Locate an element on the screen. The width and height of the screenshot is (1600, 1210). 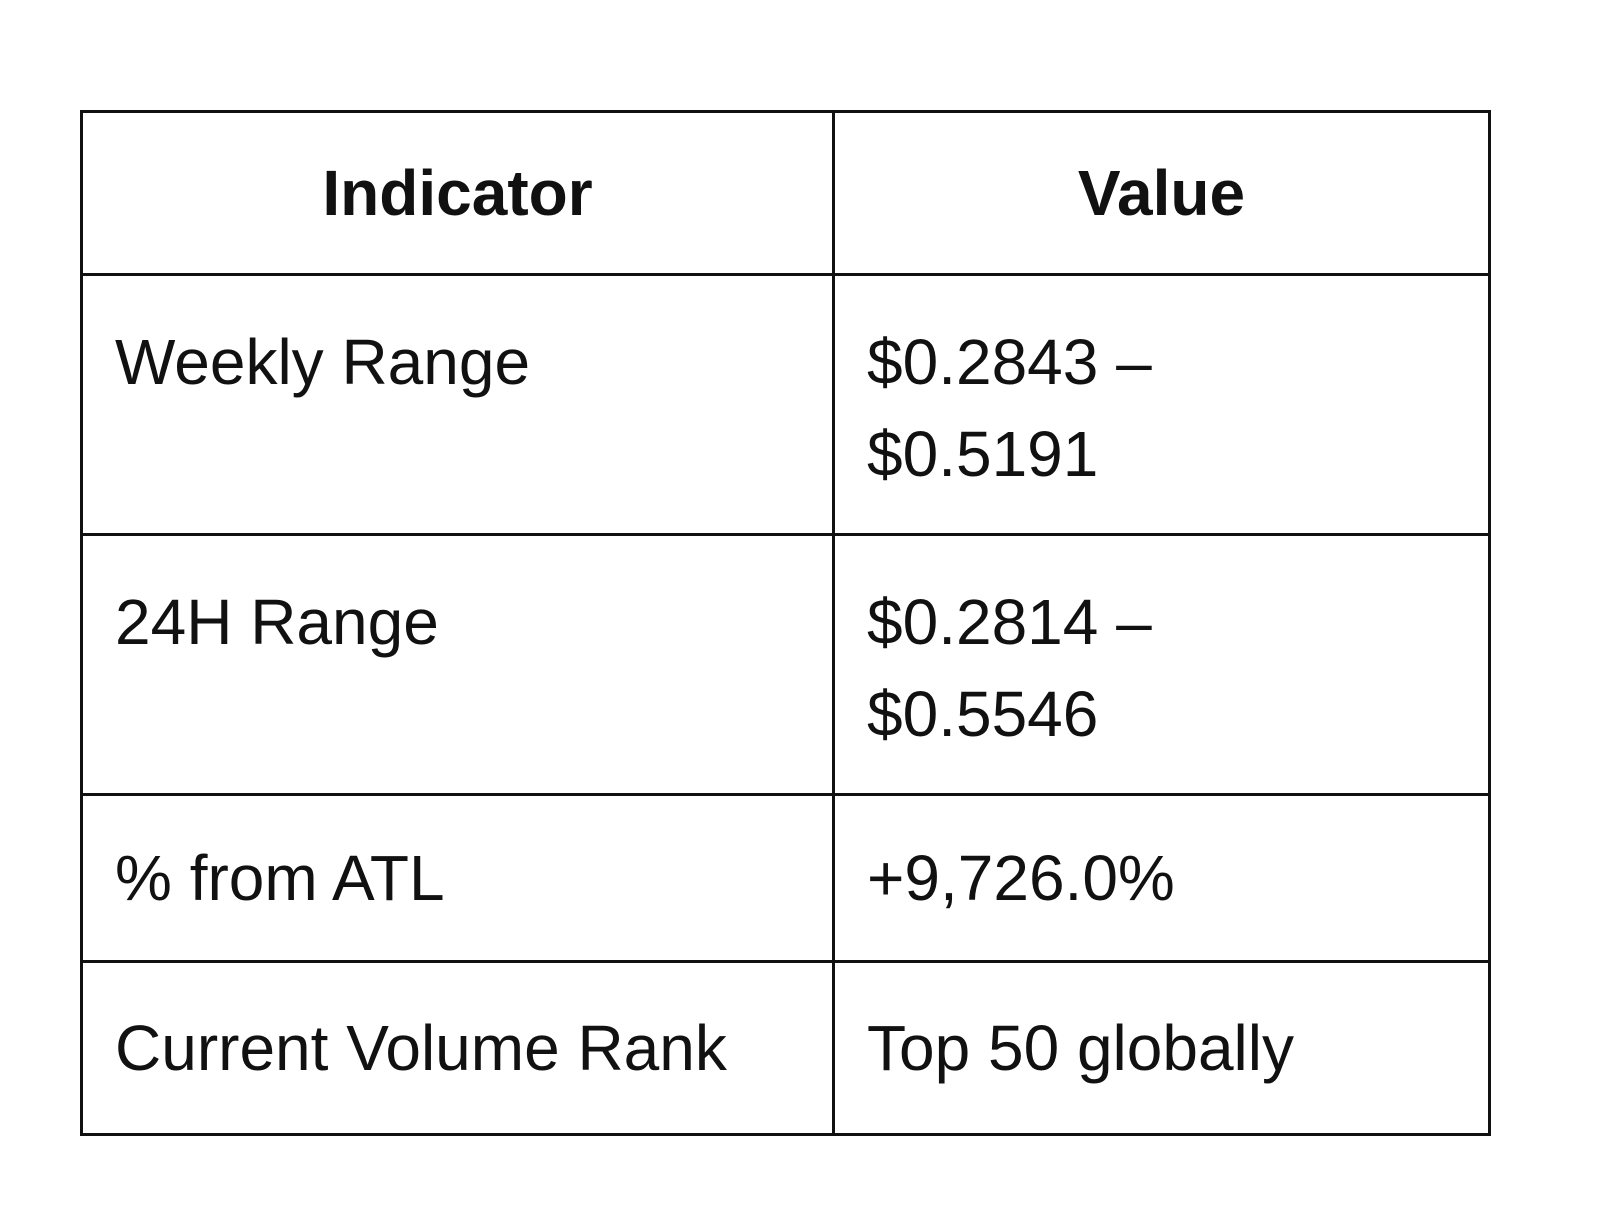
value-line-2: $0.5546 is located at coordinates (983, 714).